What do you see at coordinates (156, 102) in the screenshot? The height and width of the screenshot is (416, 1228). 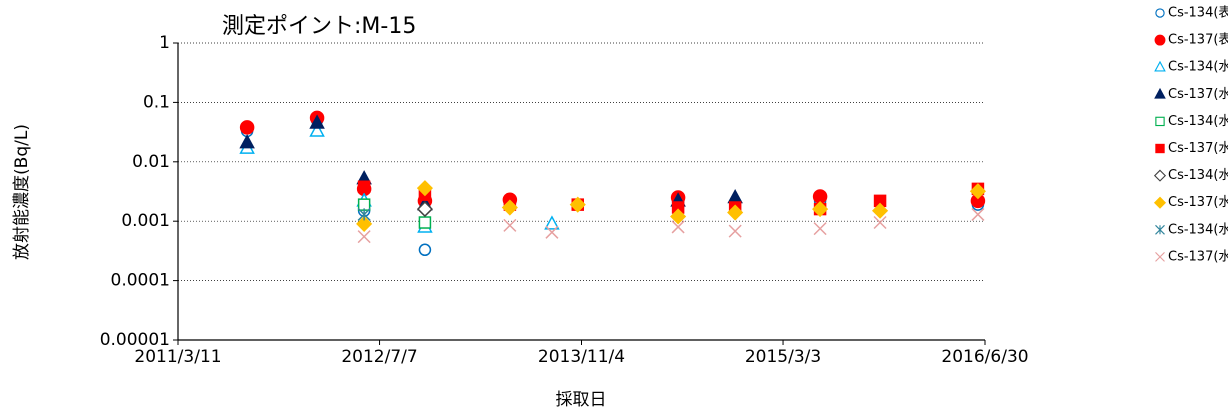 I see `y-tick-label: 0.1` at bounding box center [156, 102].